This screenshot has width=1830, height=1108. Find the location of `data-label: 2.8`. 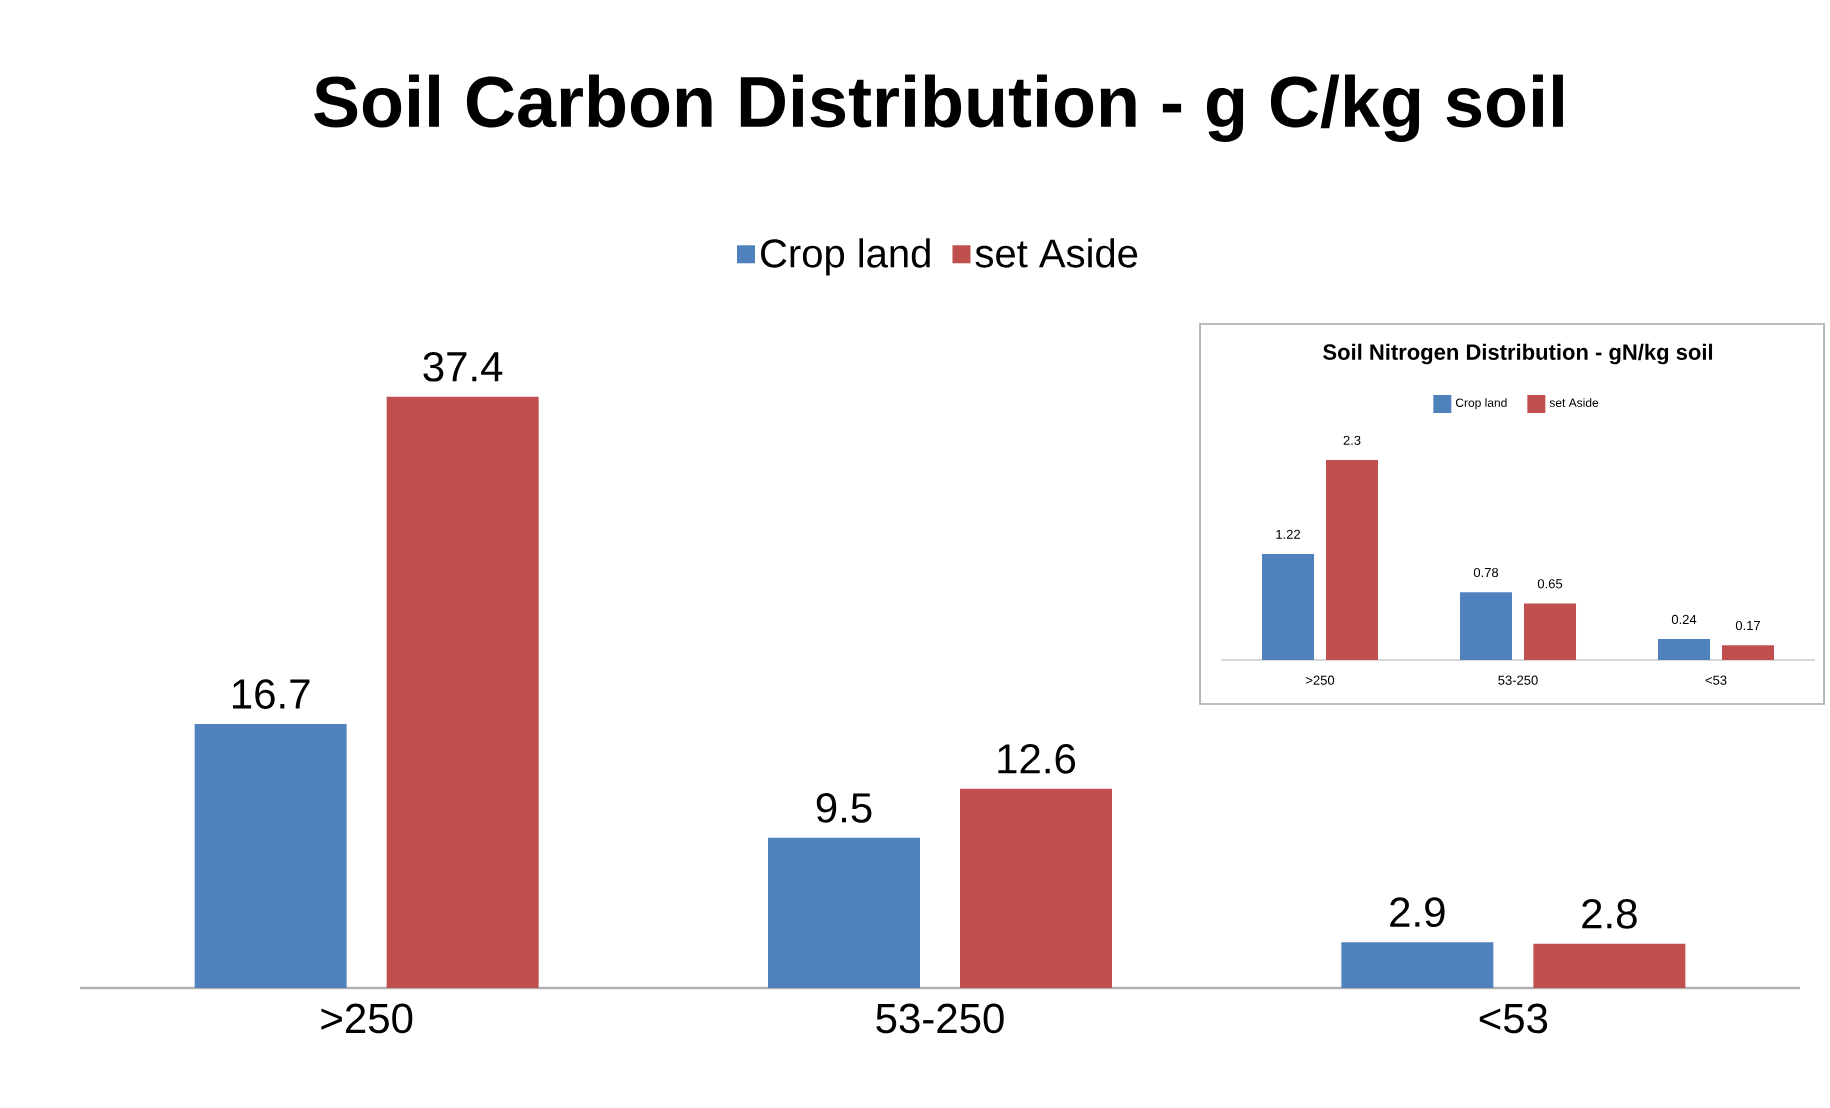

data-label: 2.8 is located at coordinates (1609, 913).